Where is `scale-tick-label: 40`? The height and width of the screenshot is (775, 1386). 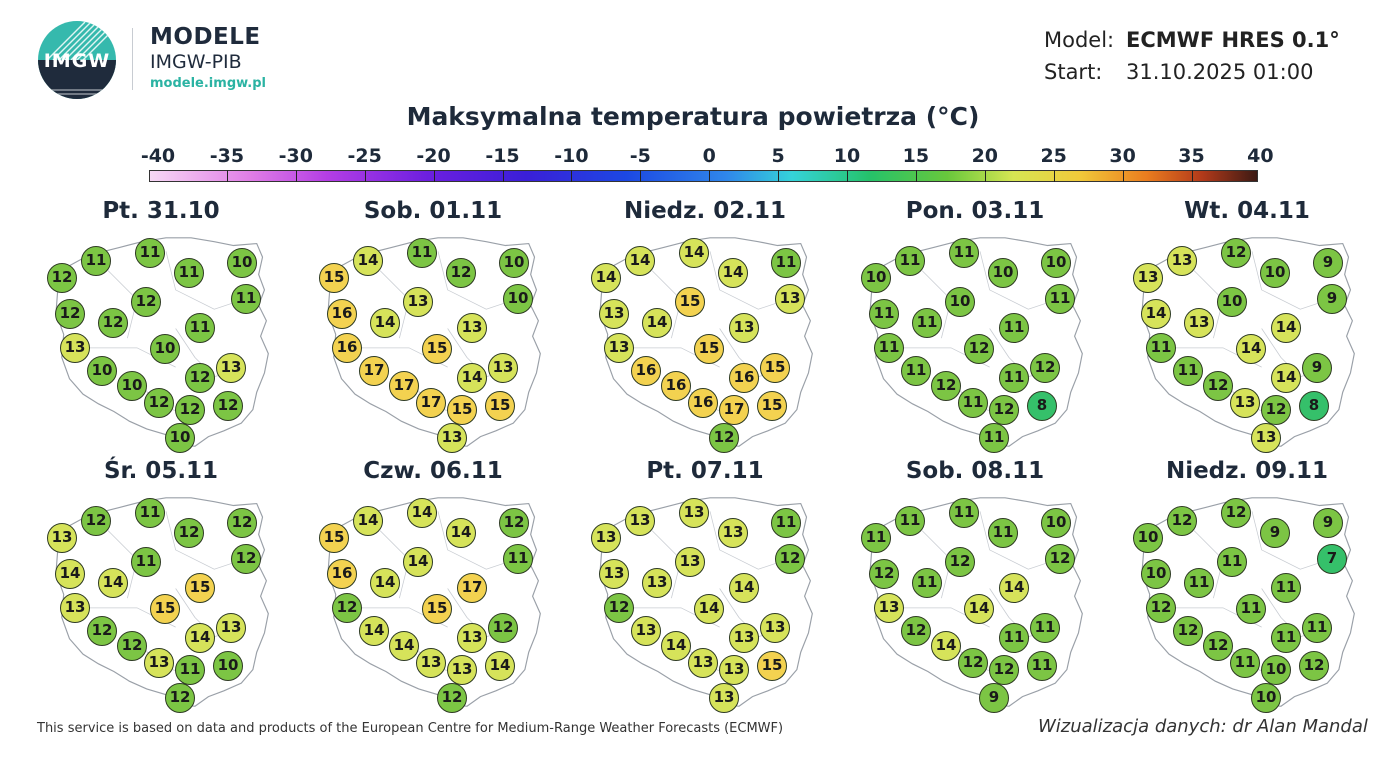
scale-tick-label: 40 is located at coordinates (1260, 156).